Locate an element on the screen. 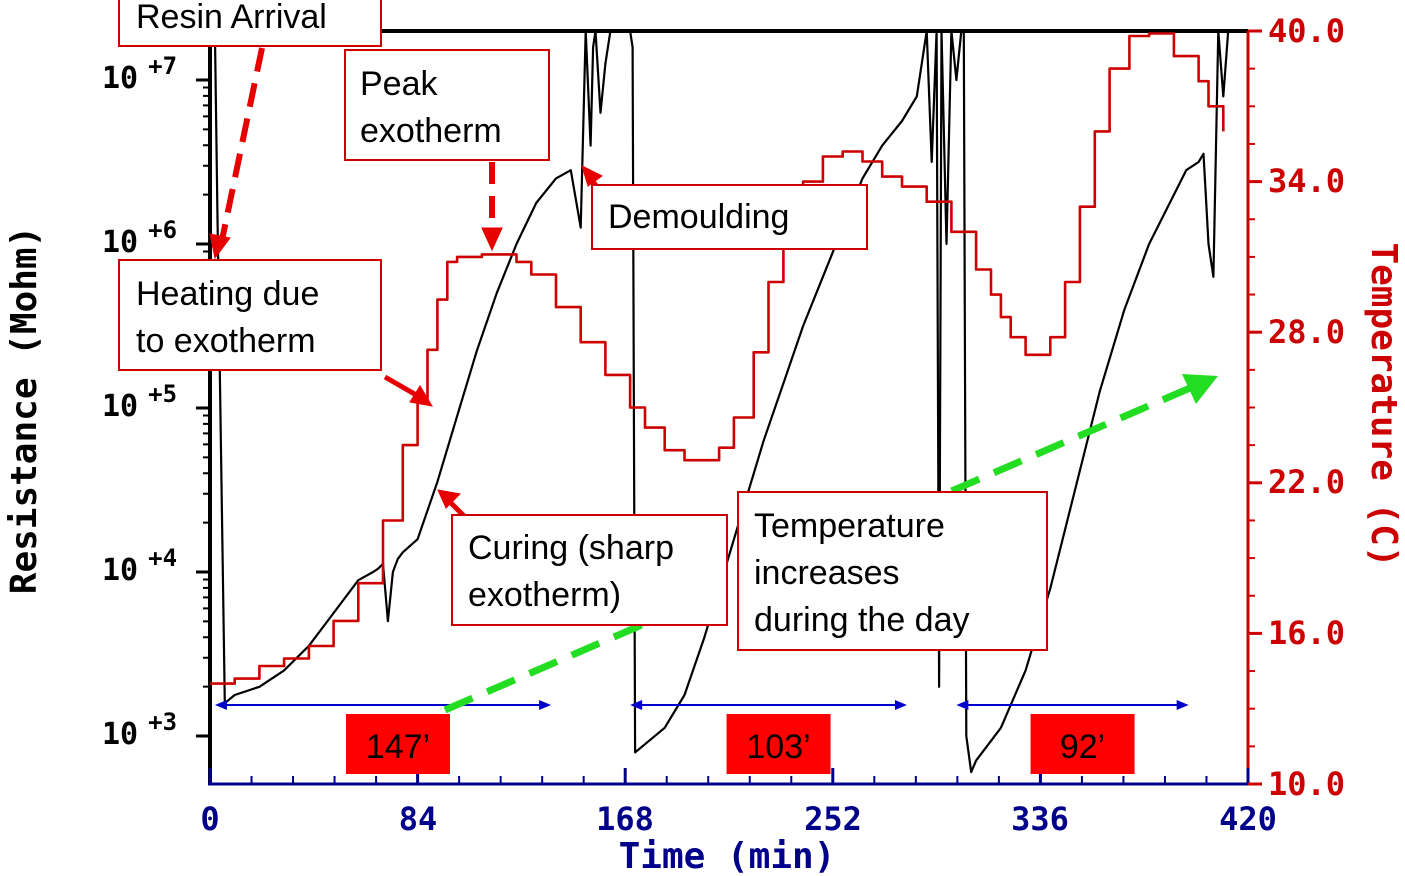 The width and height of the screenshot is (1405, 876). resin-arrival-label: Resin Arrival is located at coordinates (231, 18).